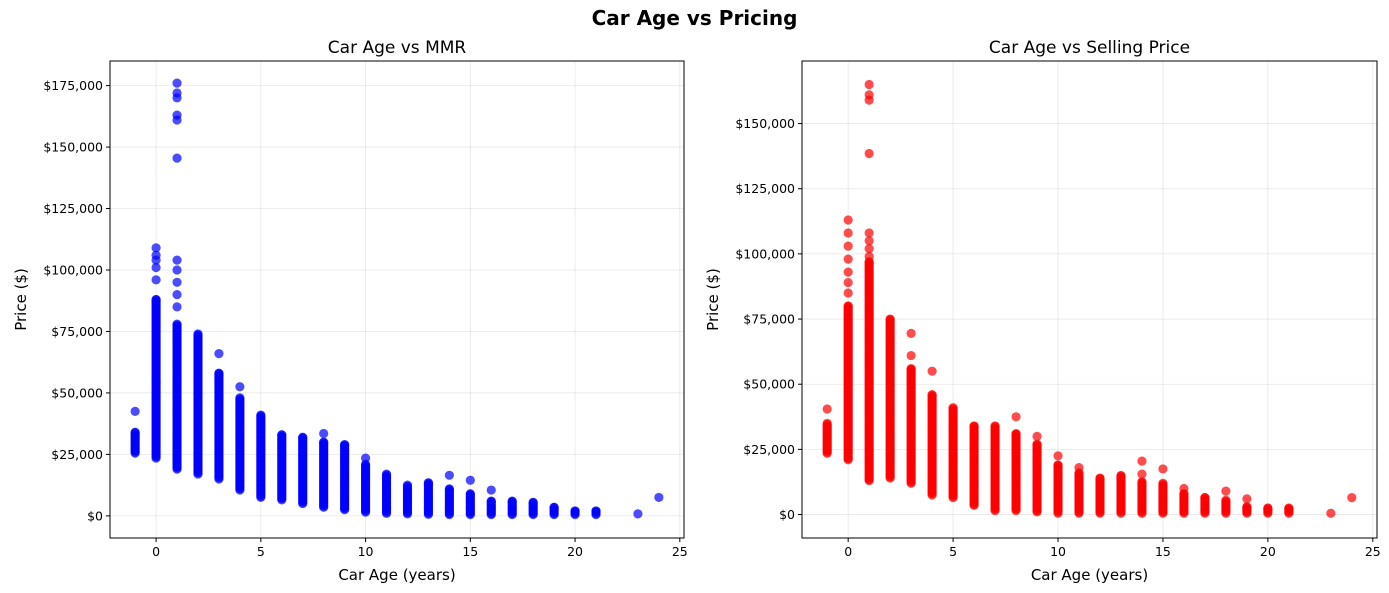 The image size is (1389, 593). Describe the element at coordinates (765, 188) in the screenshot. I see `y-tick-label: $125,000` at that location.